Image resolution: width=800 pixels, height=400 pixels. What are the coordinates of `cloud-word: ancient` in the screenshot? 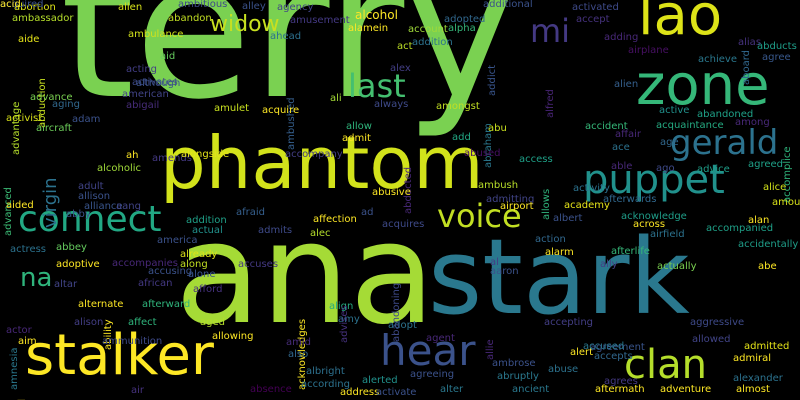 It's located at (531, 389).